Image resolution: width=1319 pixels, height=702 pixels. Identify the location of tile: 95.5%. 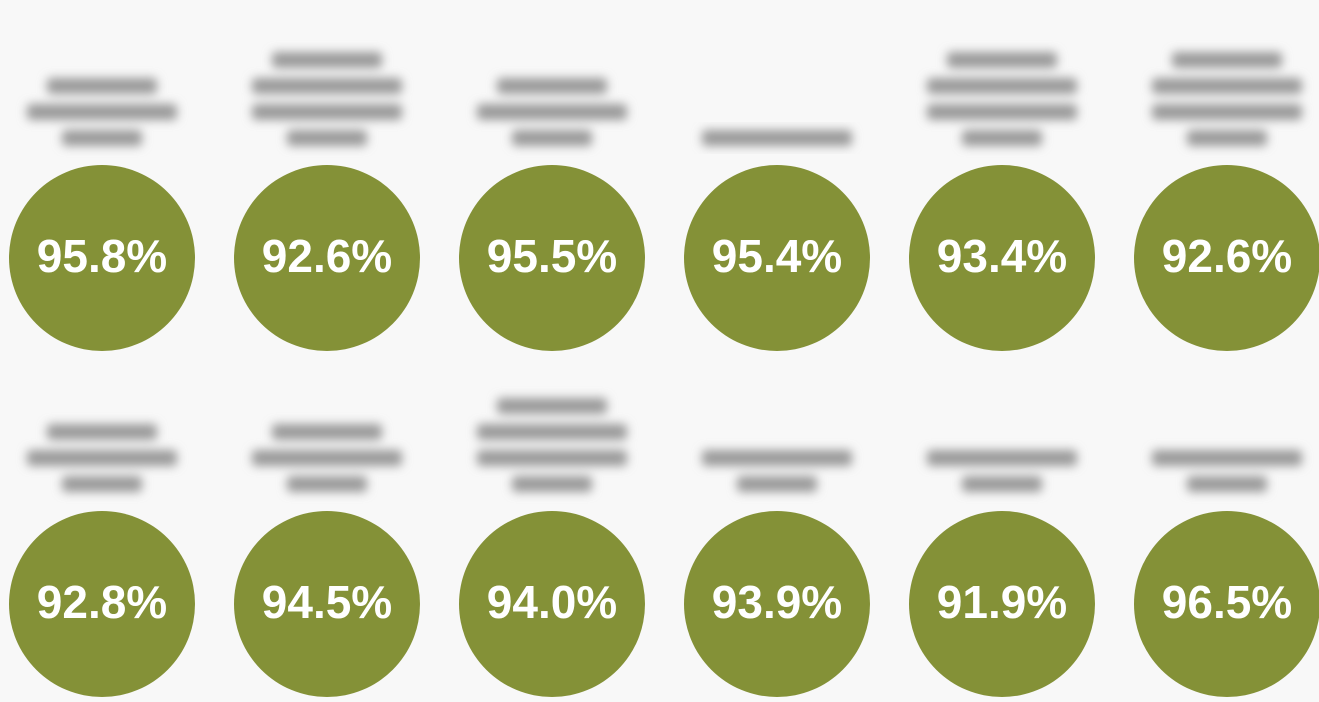
(552, 214).